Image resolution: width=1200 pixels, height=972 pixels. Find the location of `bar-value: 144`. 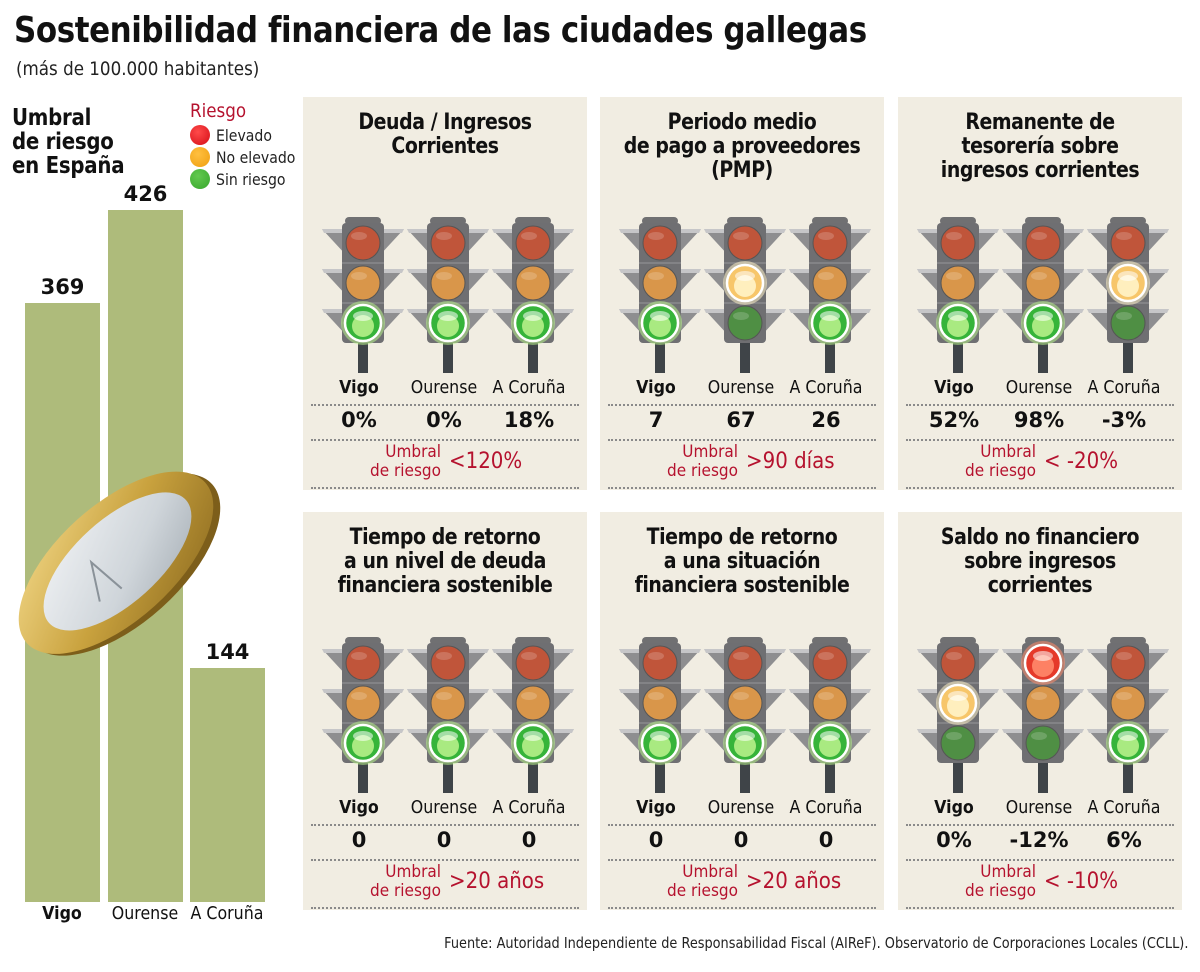

bar-value: 144 is located at coordinates (227, 652).